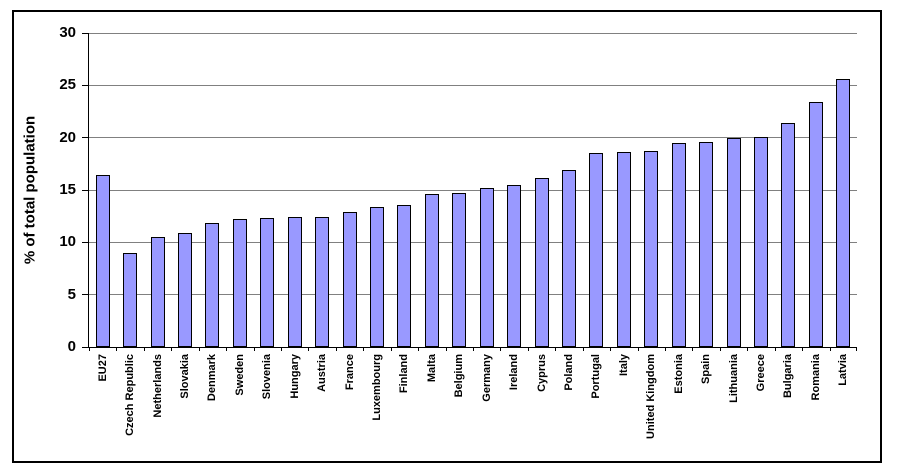 This screenshot has height=475, width=898. I want to click on bar-bulgaria, so click(788, 235).